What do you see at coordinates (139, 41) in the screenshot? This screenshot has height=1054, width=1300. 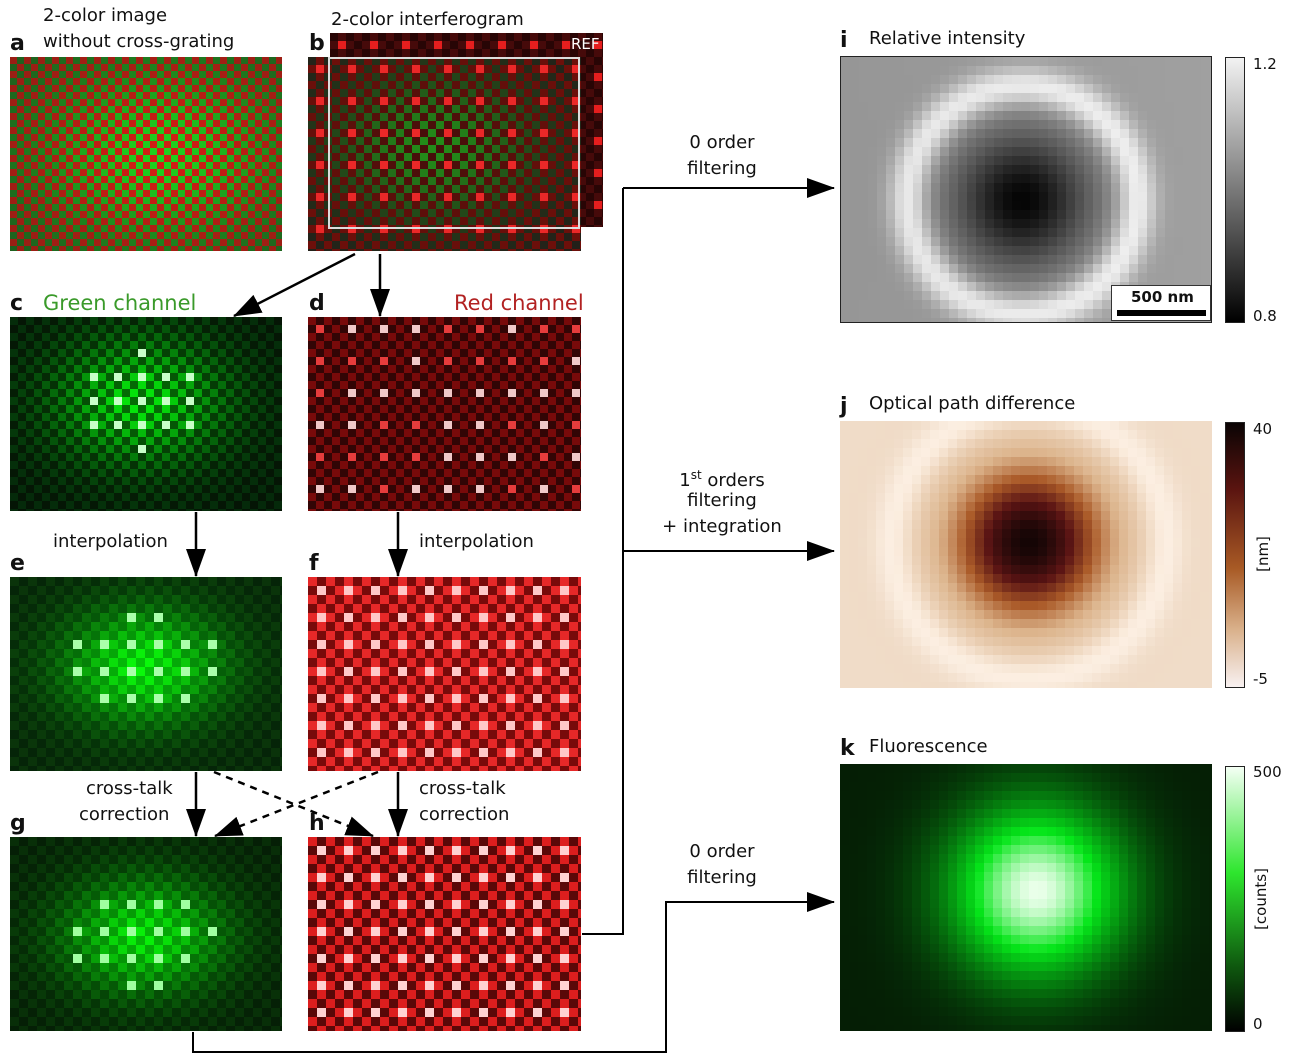 I see `panel-a-title-line2: without cross-grating` at bounding box center [139, 41].